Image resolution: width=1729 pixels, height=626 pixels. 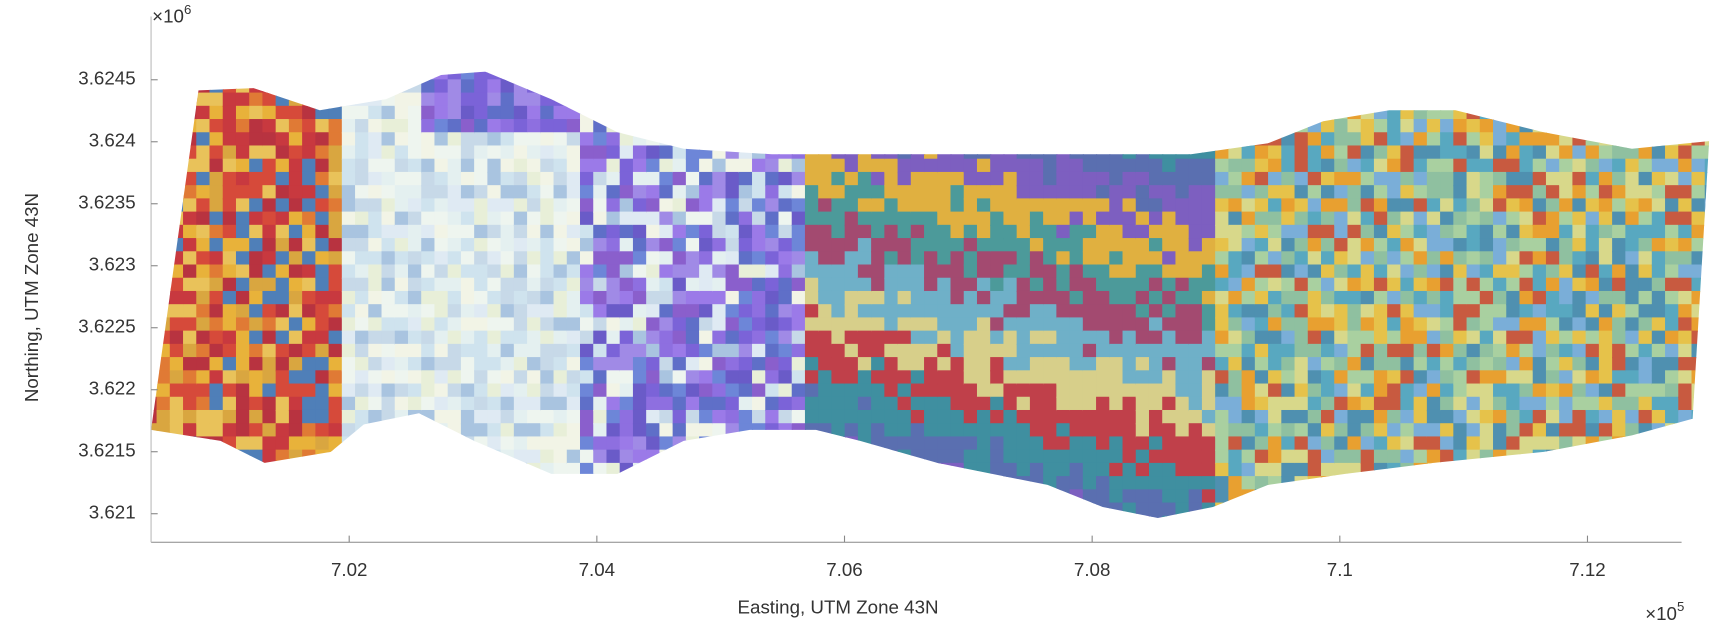 What do you see at coordinates (106, 78) in the screenshot?
I see `y-tick-label: 3.6245` at bounding box center [106, 78].